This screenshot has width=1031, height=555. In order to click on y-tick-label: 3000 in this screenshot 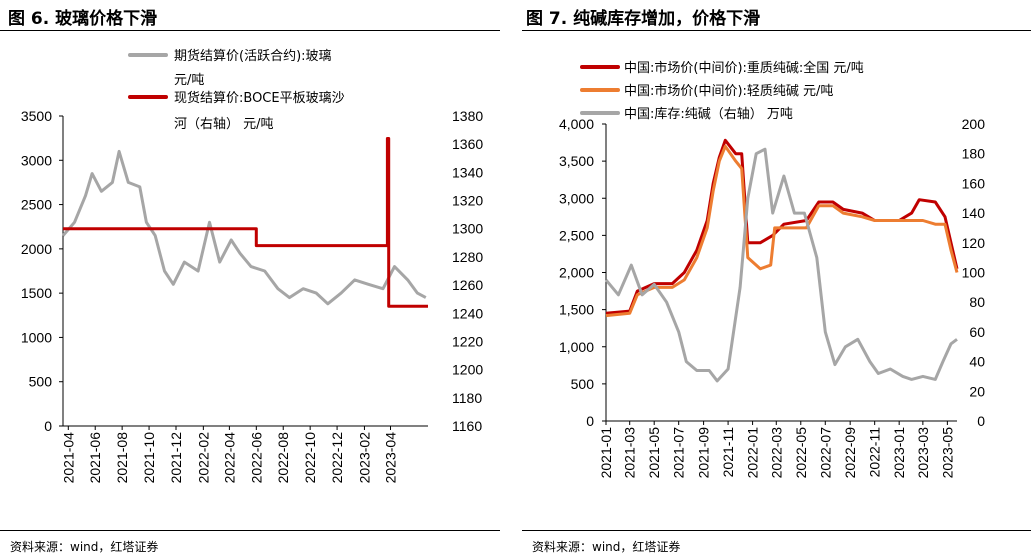, I will do `click(36, 160)`.